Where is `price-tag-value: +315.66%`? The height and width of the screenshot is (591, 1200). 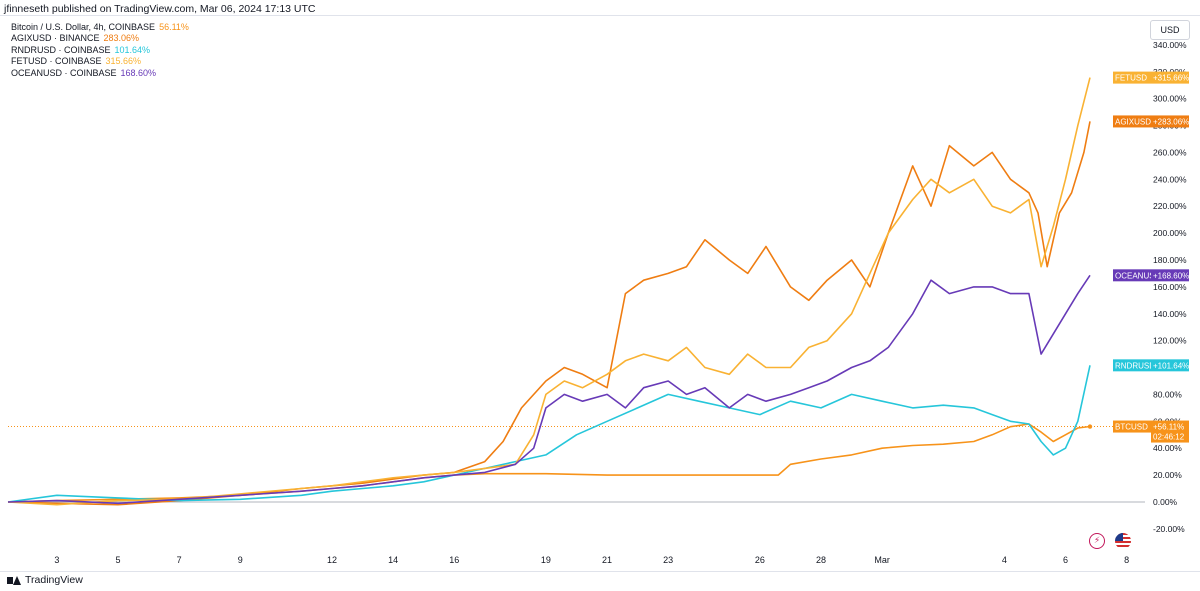 price-tag-value: +315.66% is located at coordinates (1171, 78).